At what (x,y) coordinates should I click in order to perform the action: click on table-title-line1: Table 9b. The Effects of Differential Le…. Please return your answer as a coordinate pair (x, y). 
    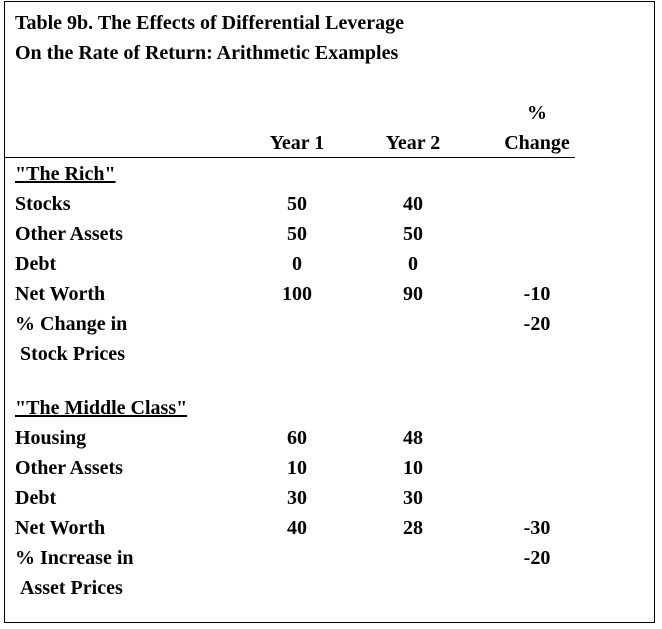
    Looking at the image, I should click on (210, 23).